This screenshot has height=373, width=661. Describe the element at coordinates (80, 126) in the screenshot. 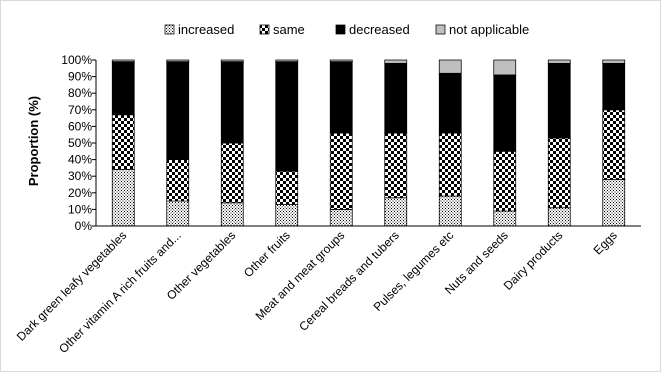

I see `y-tick-label: 60%` at that location.